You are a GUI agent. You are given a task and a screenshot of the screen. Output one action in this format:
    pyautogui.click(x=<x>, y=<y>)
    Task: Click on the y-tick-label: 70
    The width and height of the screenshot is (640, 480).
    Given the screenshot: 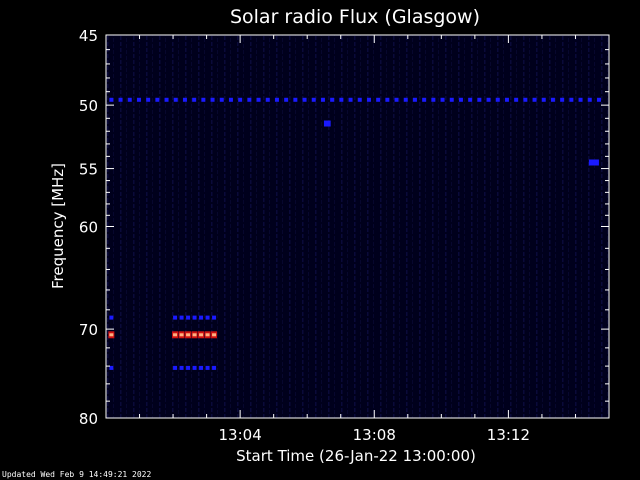 What is the action you would take?
    pyautogui.click(x=88, y=330)
    